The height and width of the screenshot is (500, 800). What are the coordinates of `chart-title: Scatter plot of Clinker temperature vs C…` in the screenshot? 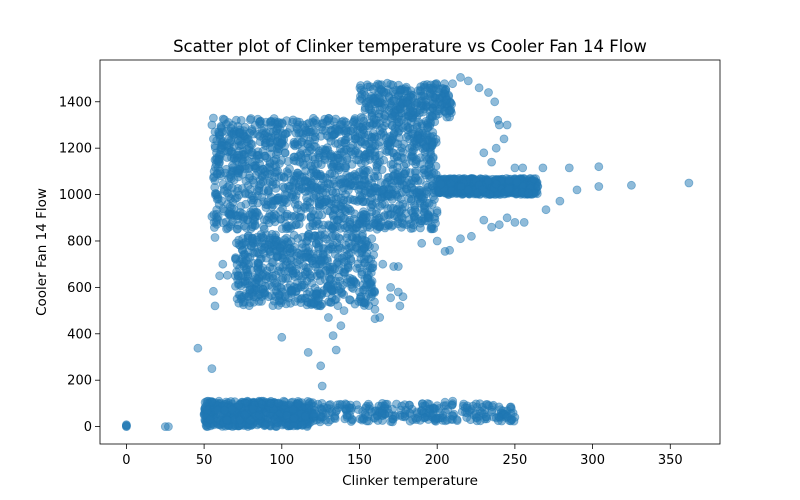 It's located at (410, 46).